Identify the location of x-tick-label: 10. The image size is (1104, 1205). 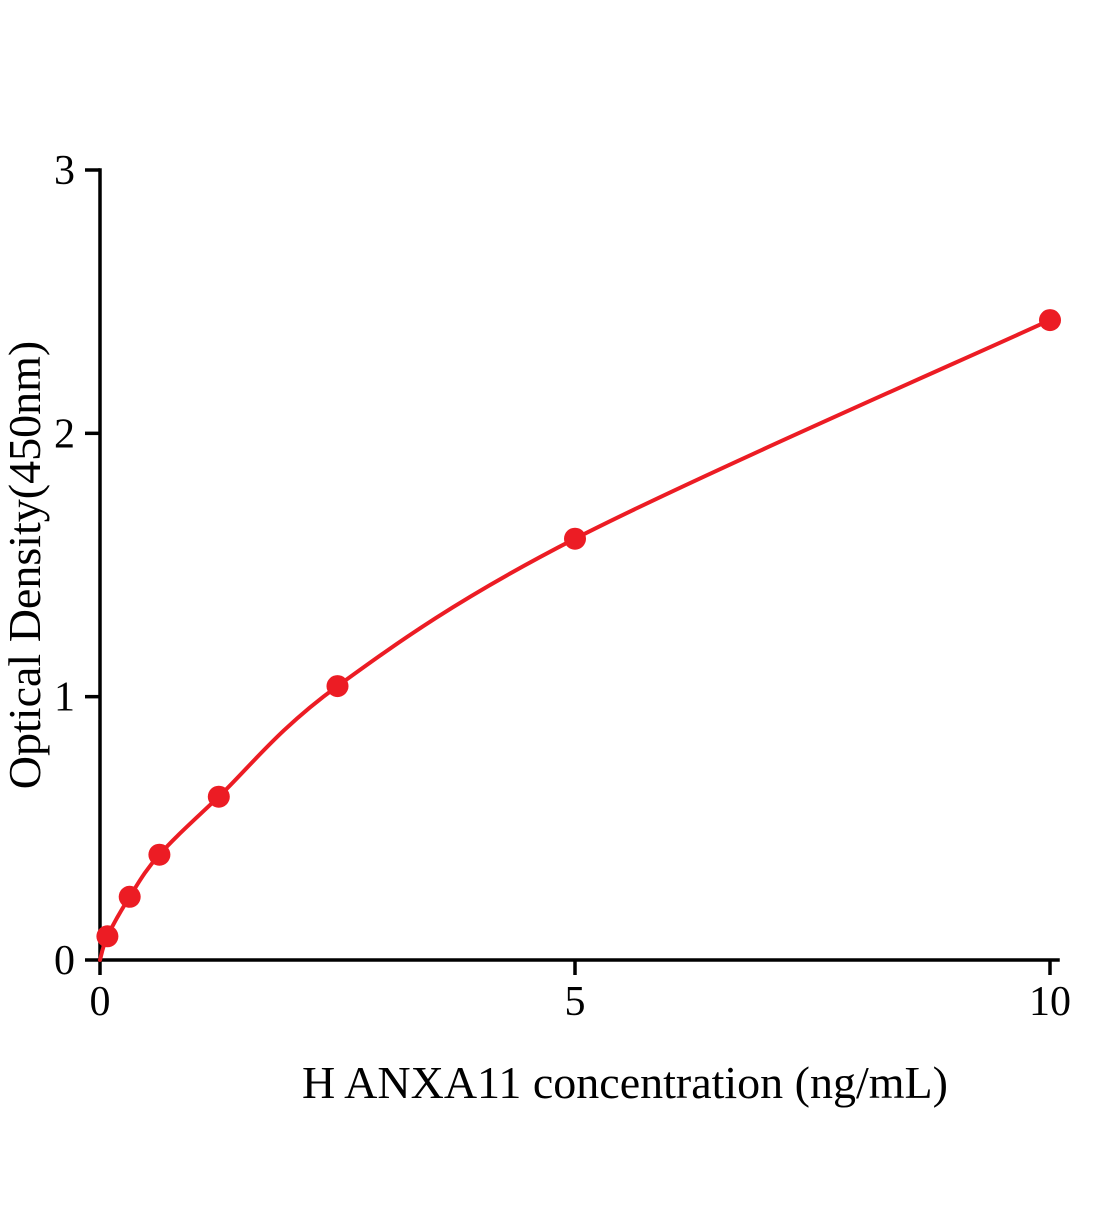
(1050, 1002).